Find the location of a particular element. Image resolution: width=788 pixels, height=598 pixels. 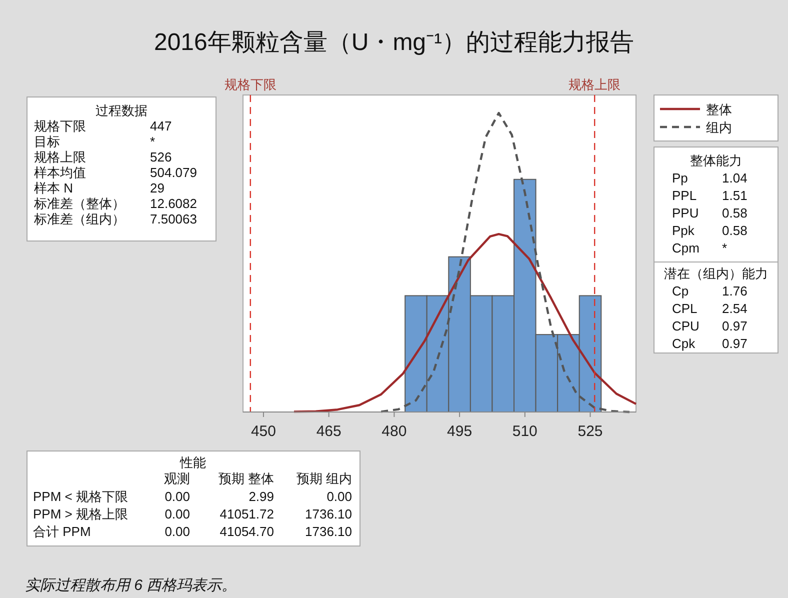

x-tick-label: 525 is located at coordinates (590, 431).